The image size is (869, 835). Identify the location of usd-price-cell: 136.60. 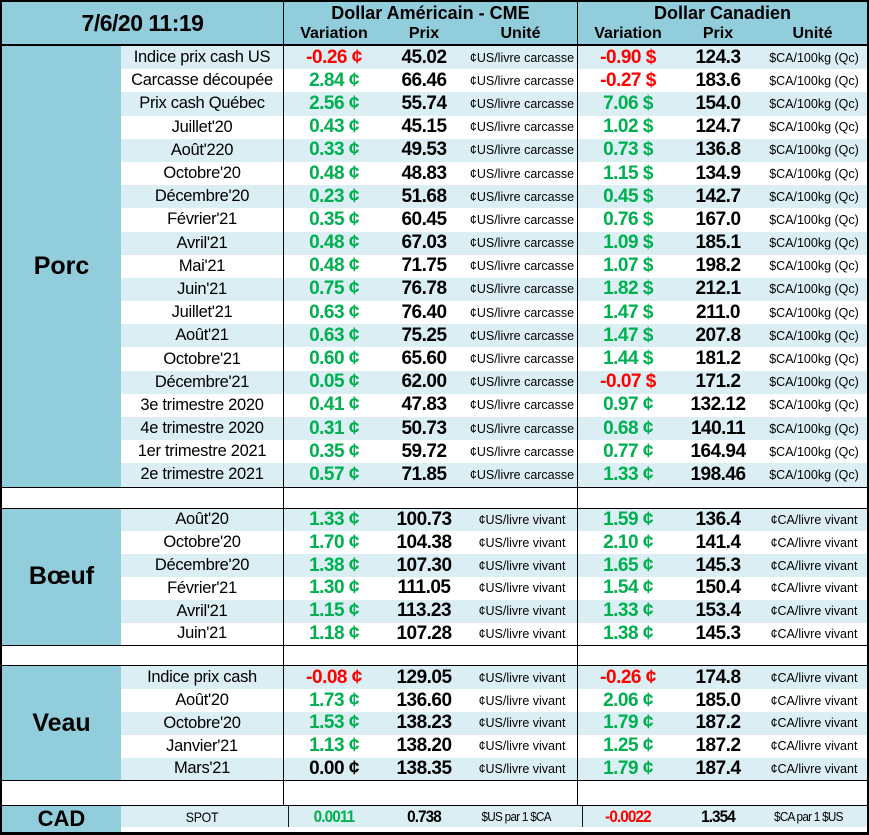
(424, 700).